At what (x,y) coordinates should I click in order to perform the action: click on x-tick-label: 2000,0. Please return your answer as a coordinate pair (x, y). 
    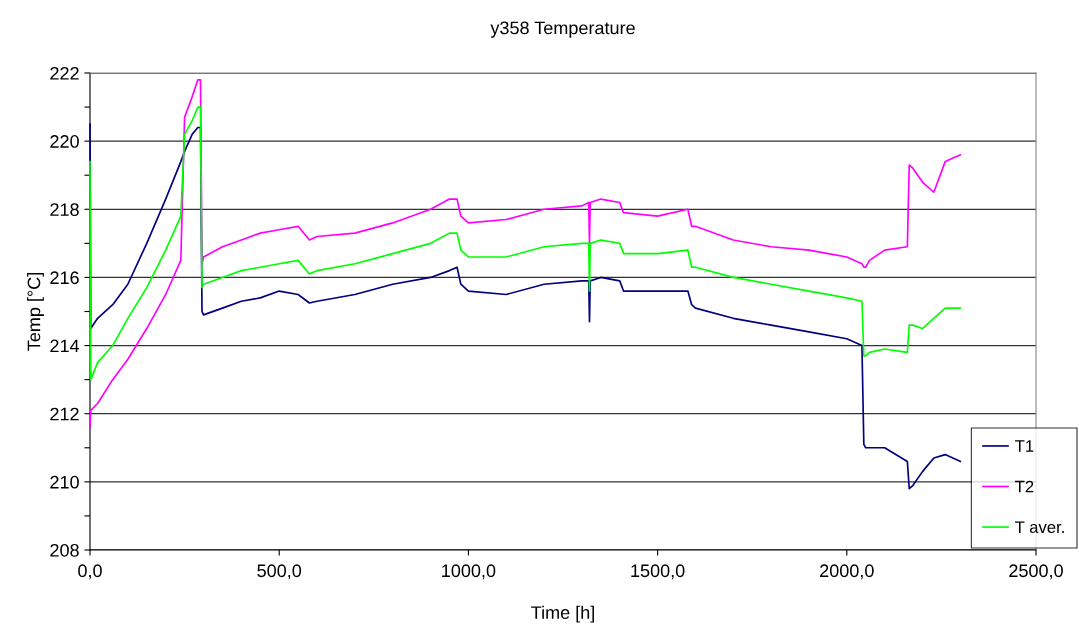
    Looking at the image, I should click on (847, 572).